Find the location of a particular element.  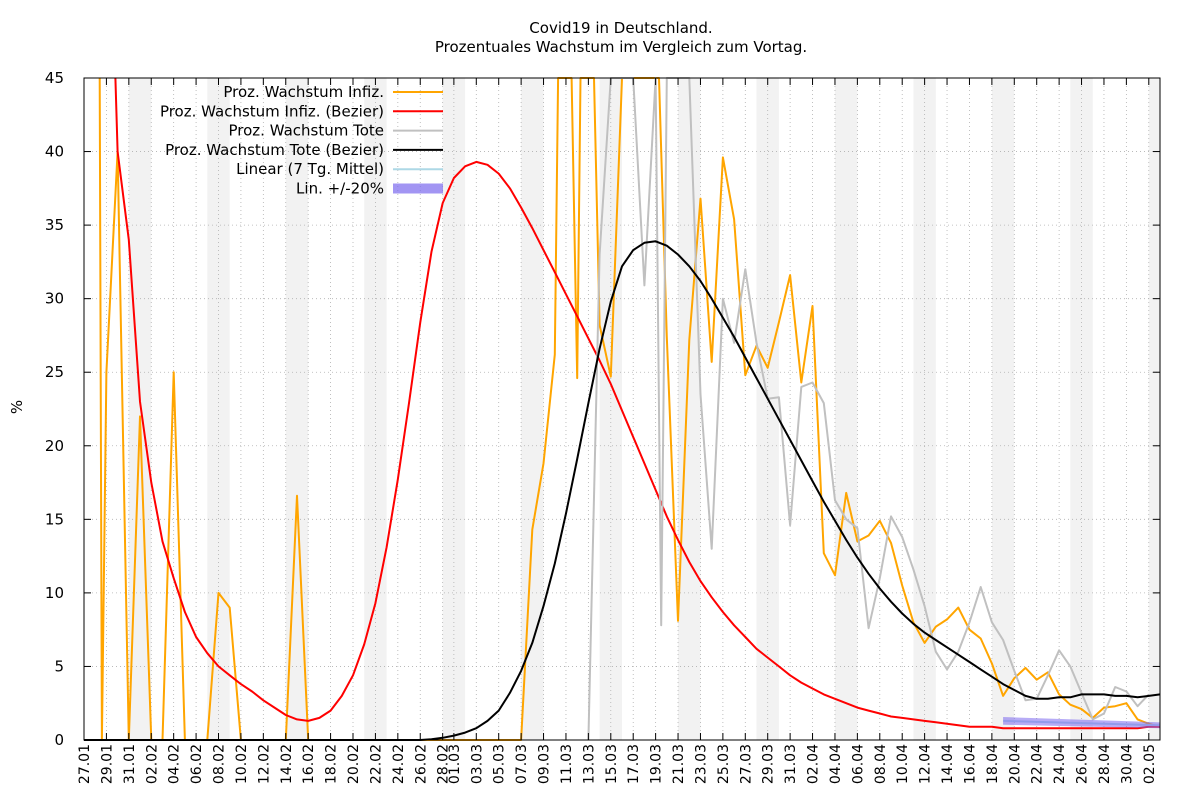

x-tick-label: 24.02 is located at coordinates (399, 764).